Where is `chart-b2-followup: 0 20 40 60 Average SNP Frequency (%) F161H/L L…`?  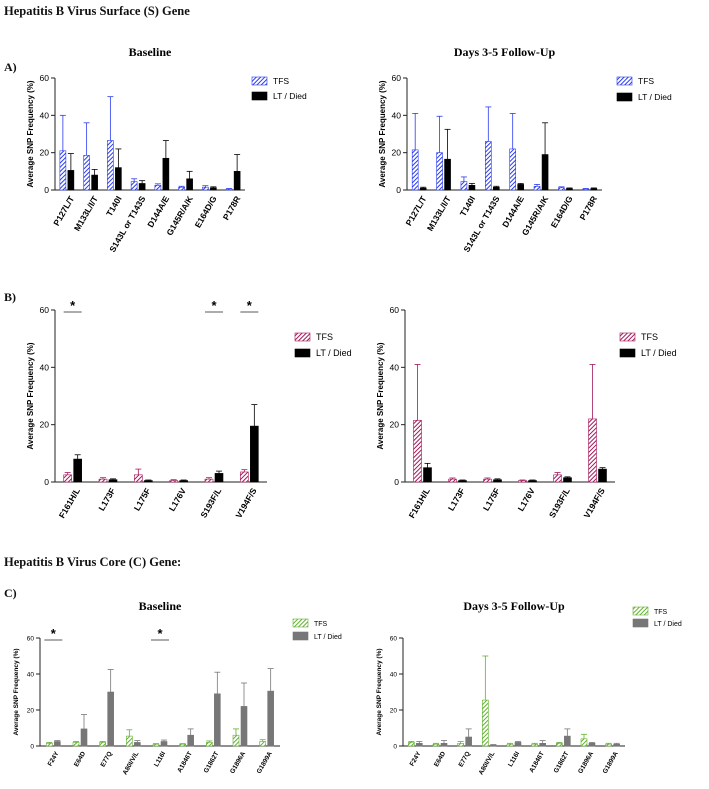 chart-b2-followup: 0 20 40 60 Average SNP Frequency (%) F161H/L L… is located at coordinates (526, 412).